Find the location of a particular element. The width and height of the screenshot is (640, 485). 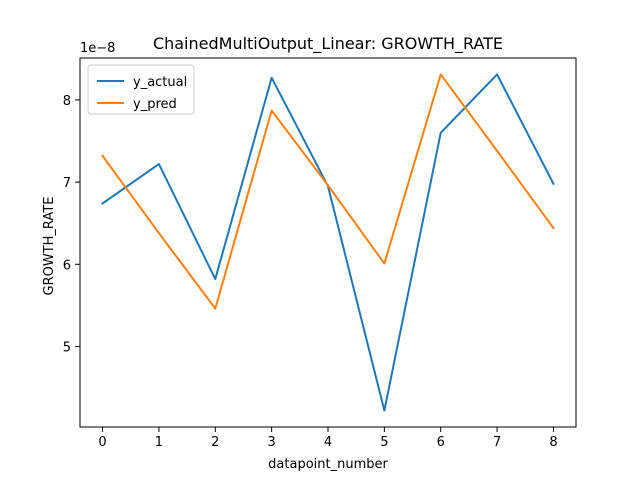

x-tick-label-7: 7 is located at coordinates (497, 442).